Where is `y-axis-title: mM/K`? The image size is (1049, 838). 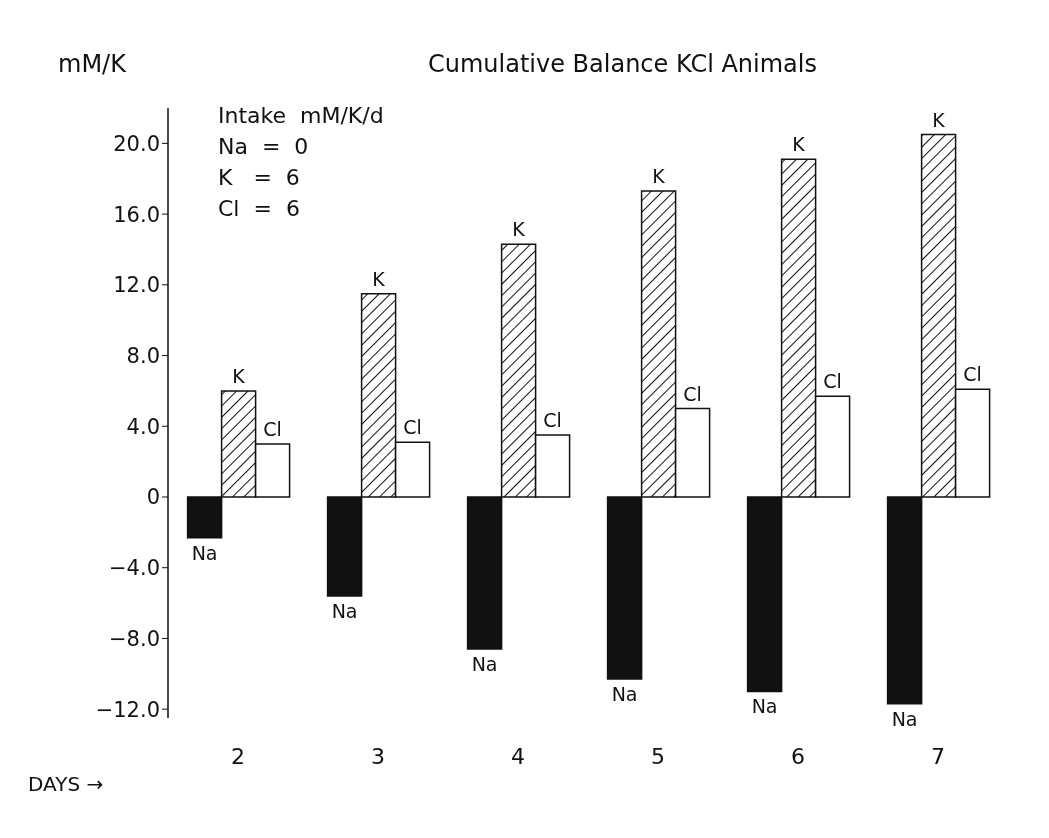 y-axis-title: mM/K is located at coordinates (92, 64).